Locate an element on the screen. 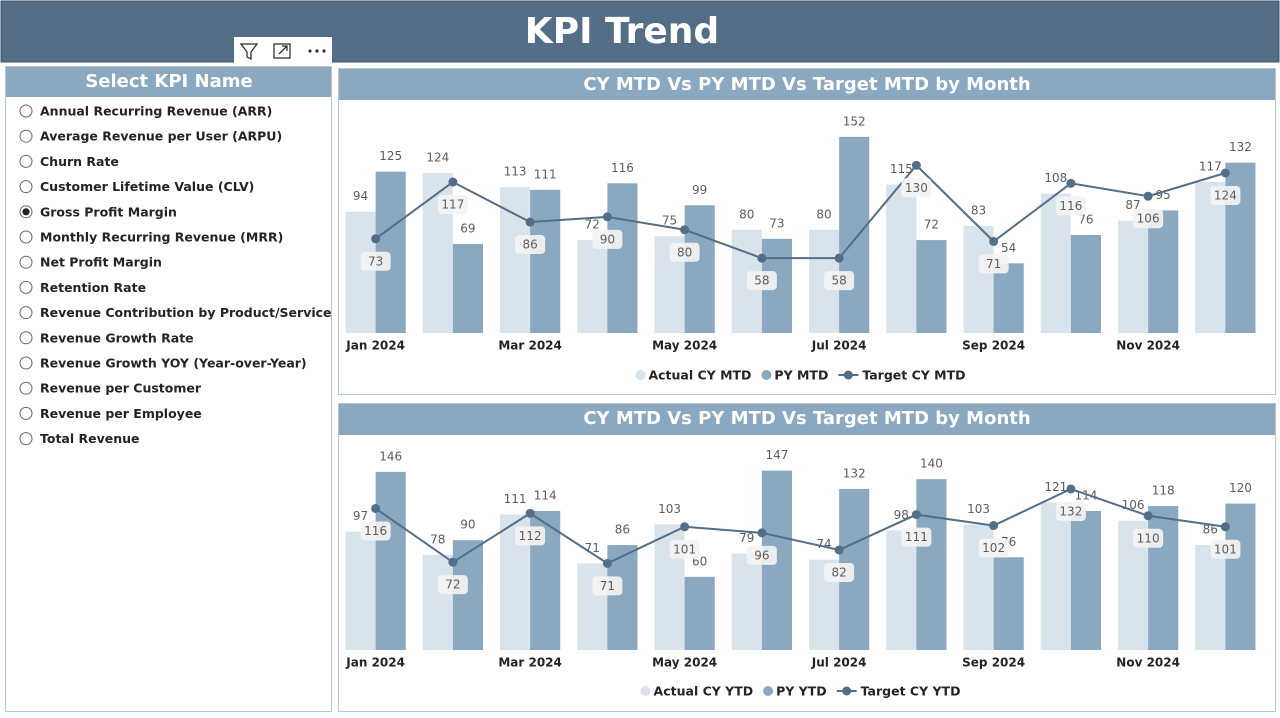 This screenshot has height=718, width=1280. data-label: 152 is located at coordinates (854, 121).